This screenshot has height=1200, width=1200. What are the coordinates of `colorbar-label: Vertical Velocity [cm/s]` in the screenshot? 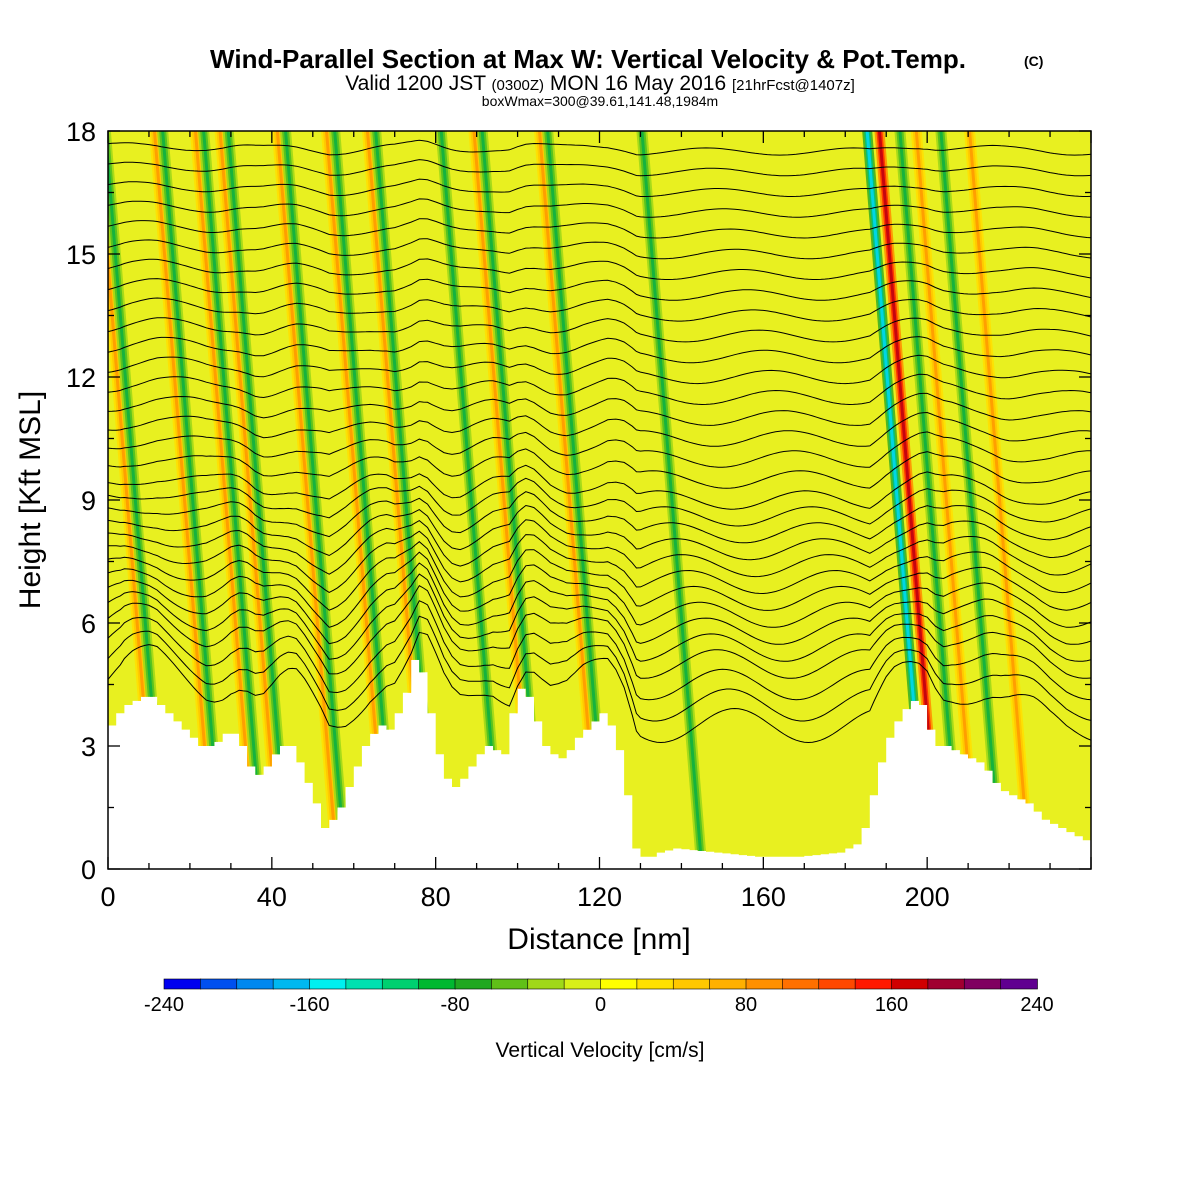 It's located at (600, 1050).